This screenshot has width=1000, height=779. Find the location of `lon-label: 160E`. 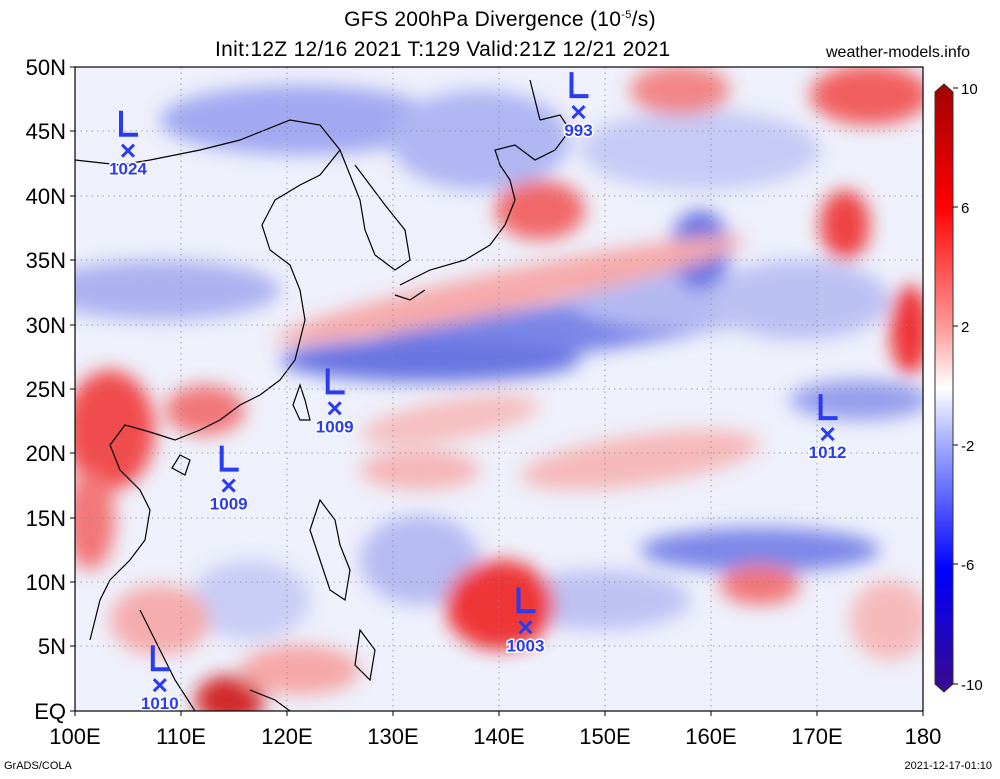

lon-label: 160E is located at coordinates (710, 736).